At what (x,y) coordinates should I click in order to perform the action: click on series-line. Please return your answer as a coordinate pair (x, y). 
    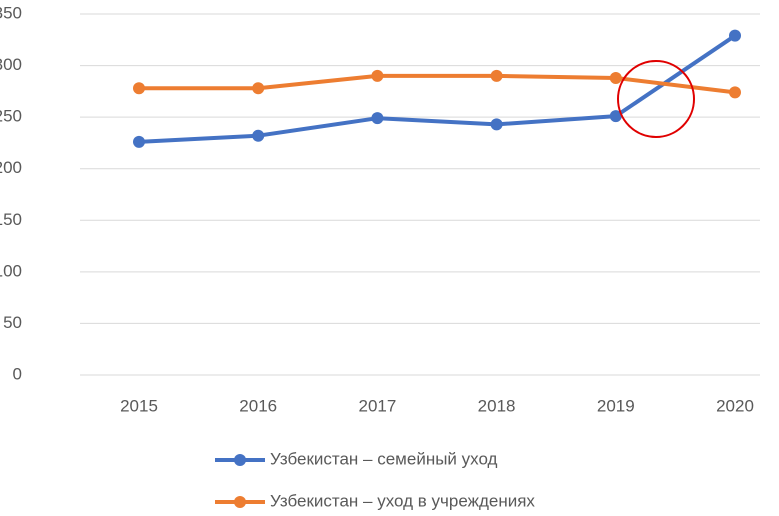
    Looking at the image, I should click on (437, 84).